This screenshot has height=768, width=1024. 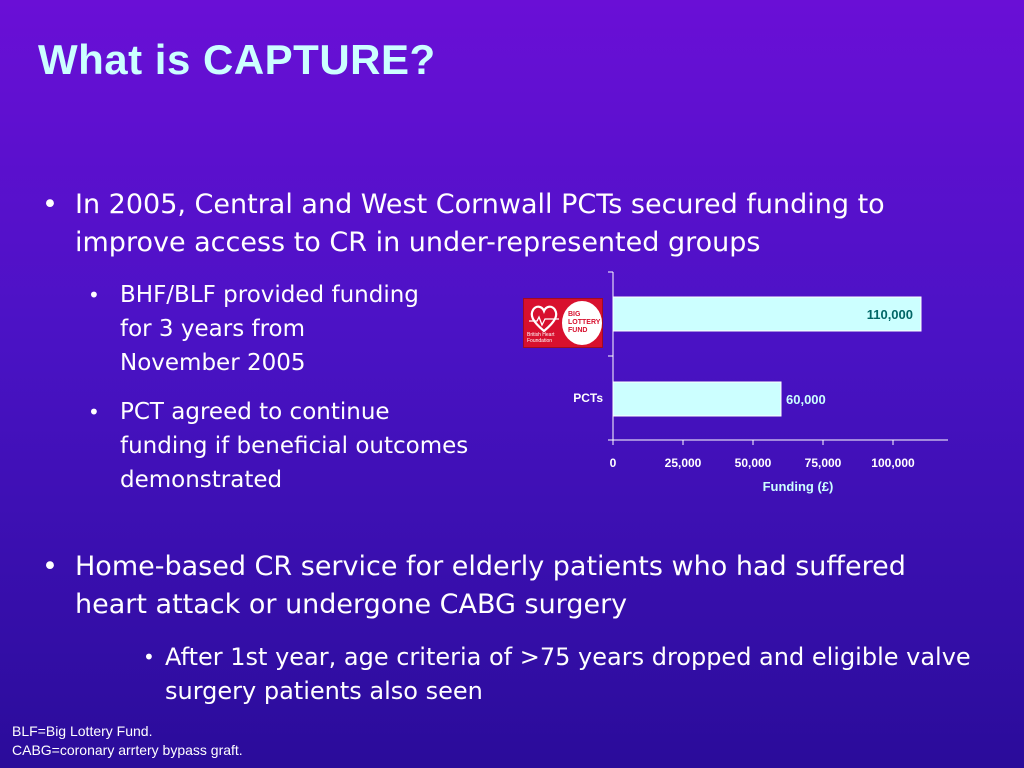 I want to click on slide-title: What is CAPTURE?, so click(x=237, y=59).